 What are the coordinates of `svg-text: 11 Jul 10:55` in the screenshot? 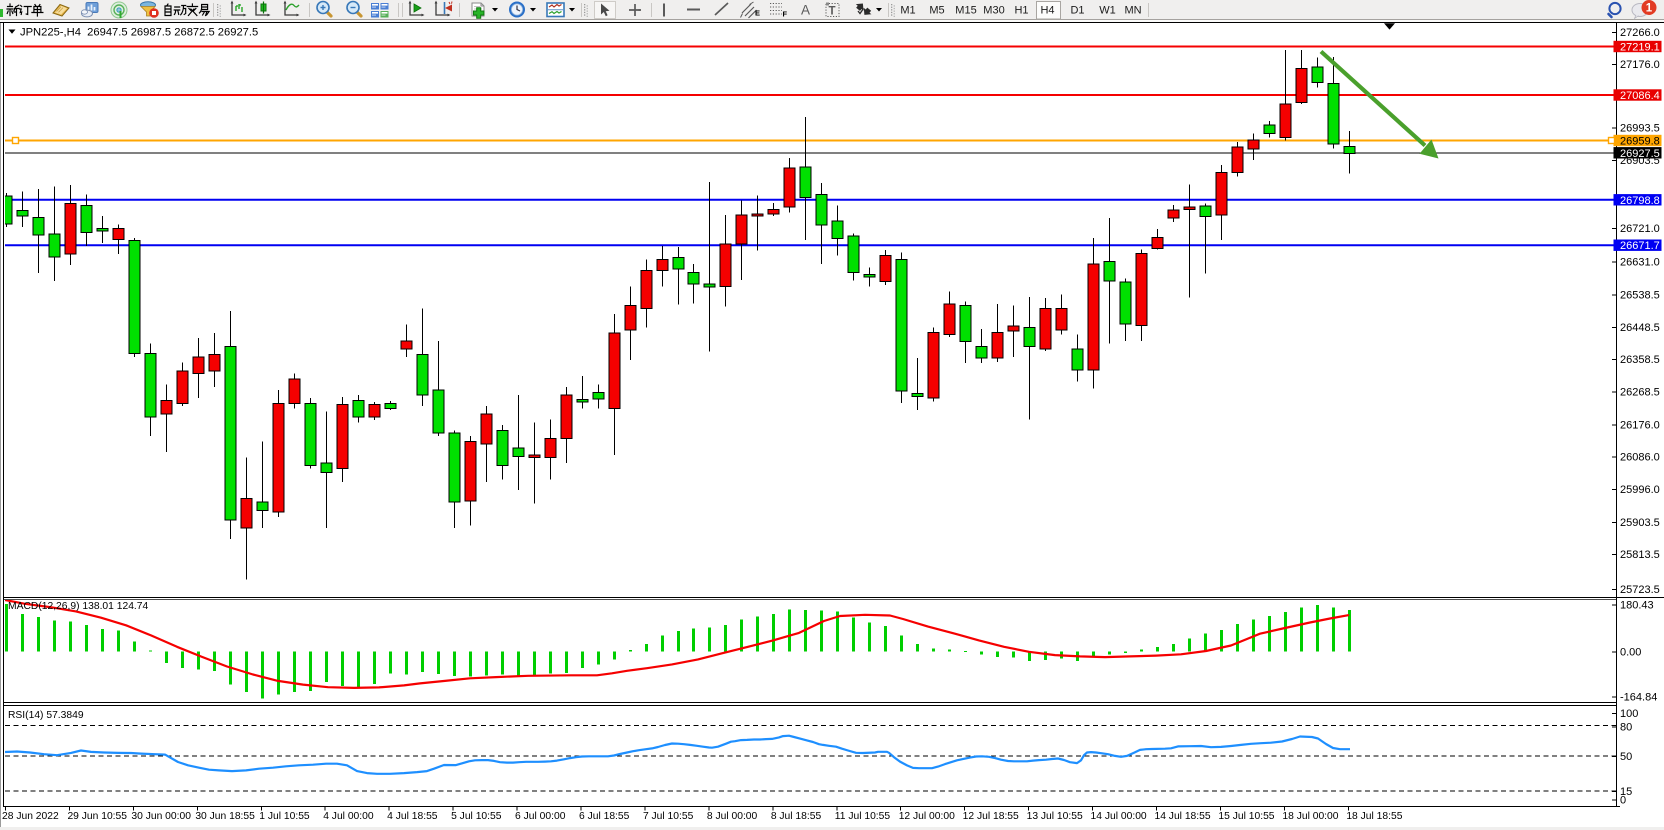 It's located at (863, 816).